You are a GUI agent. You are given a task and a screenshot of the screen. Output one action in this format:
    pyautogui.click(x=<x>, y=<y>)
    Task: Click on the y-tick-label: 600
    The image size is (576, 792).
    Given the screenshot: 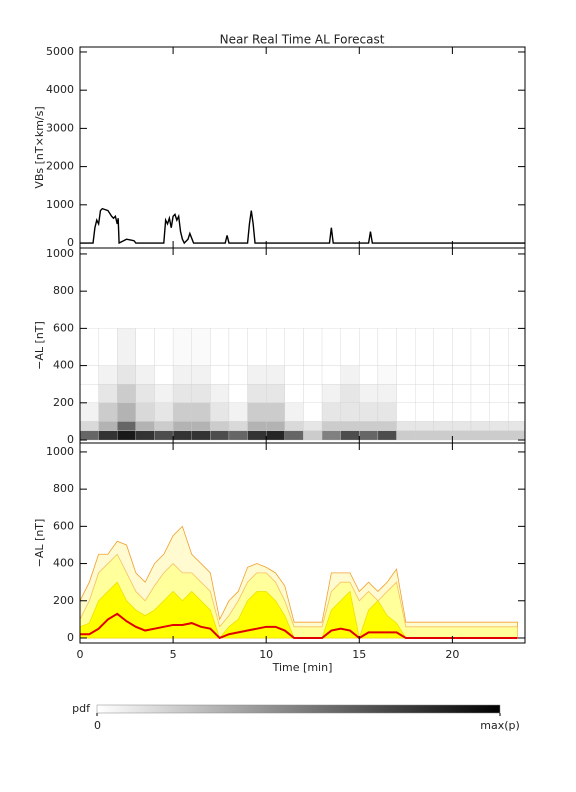 What is the action you would take?
    pyautogui.click(x=63, y=525)
    